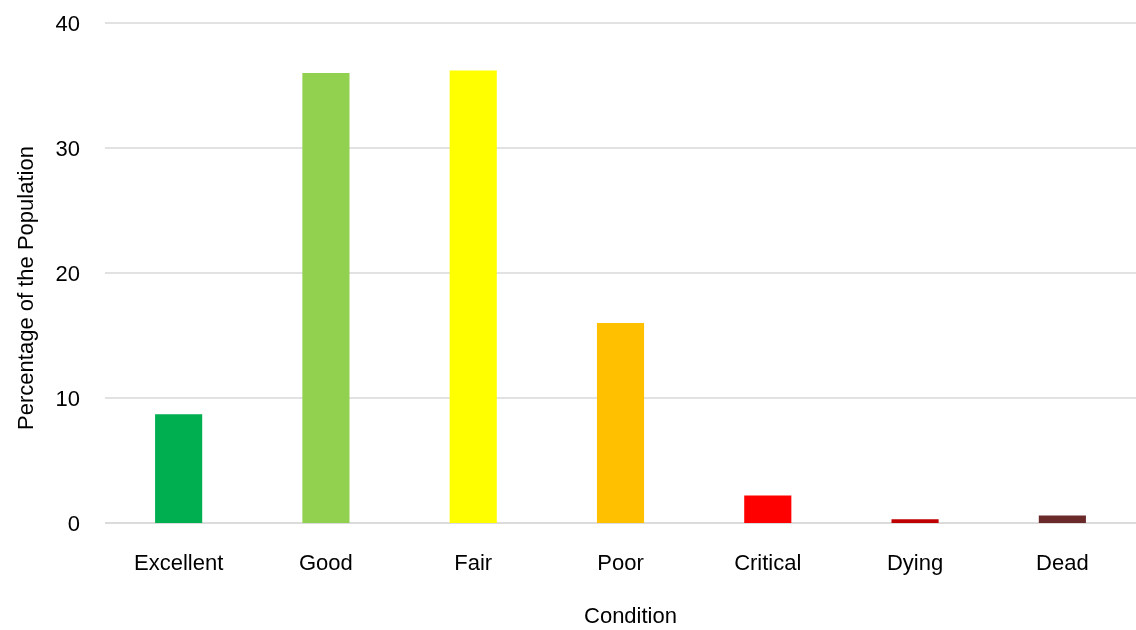 The width and height of the screenshot is (1136, 630). Describe the element at coordinates (67, 273) in the screenshot. I see `y-tick-label: 20` at that location.